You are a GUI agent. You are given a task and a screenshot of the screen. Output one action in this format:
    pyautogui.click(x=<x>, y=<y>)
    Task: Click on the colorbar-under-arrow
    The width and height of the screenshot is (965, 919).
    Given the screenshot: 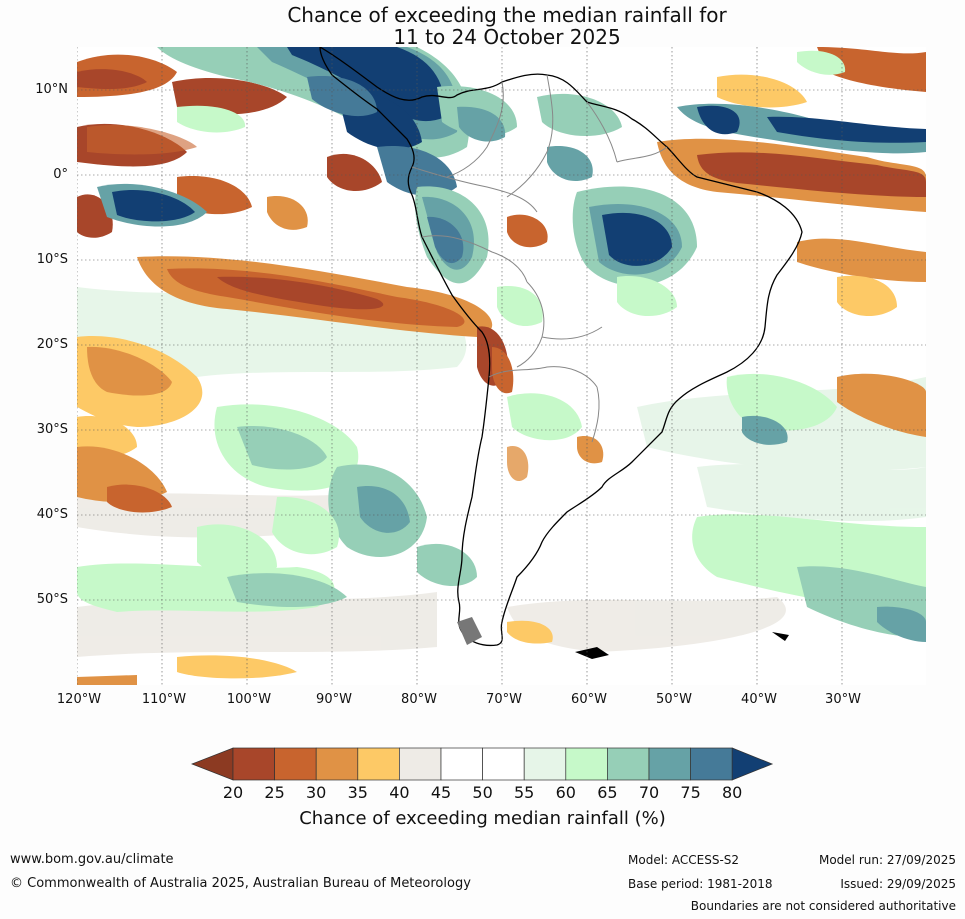 What is the action you would take?
    pyautogui.click(x=212, y=764)
    